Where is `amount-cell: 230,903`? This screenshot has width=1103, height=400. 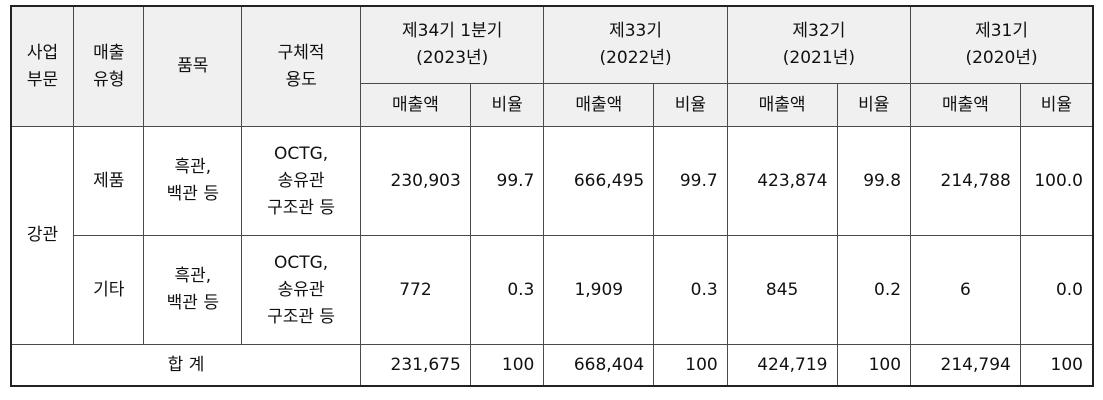 amount-cell: 230,903 is located at coordinates (415, 181).